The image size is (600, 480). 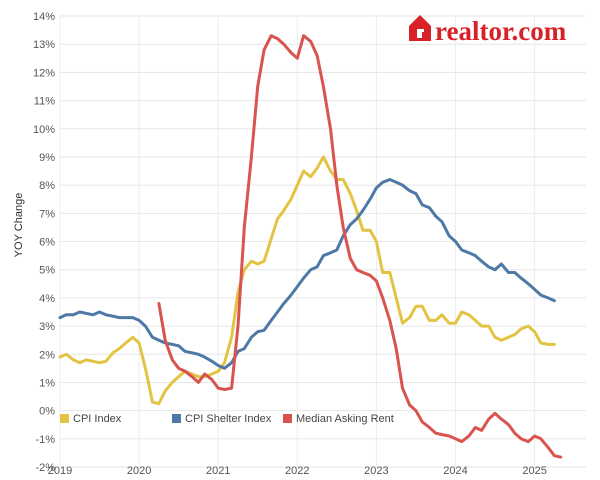 What do you see at coordinates (47, 214) in the screenshot?
I see `y-tick-label: 7%` at bounding box center [47, 214].